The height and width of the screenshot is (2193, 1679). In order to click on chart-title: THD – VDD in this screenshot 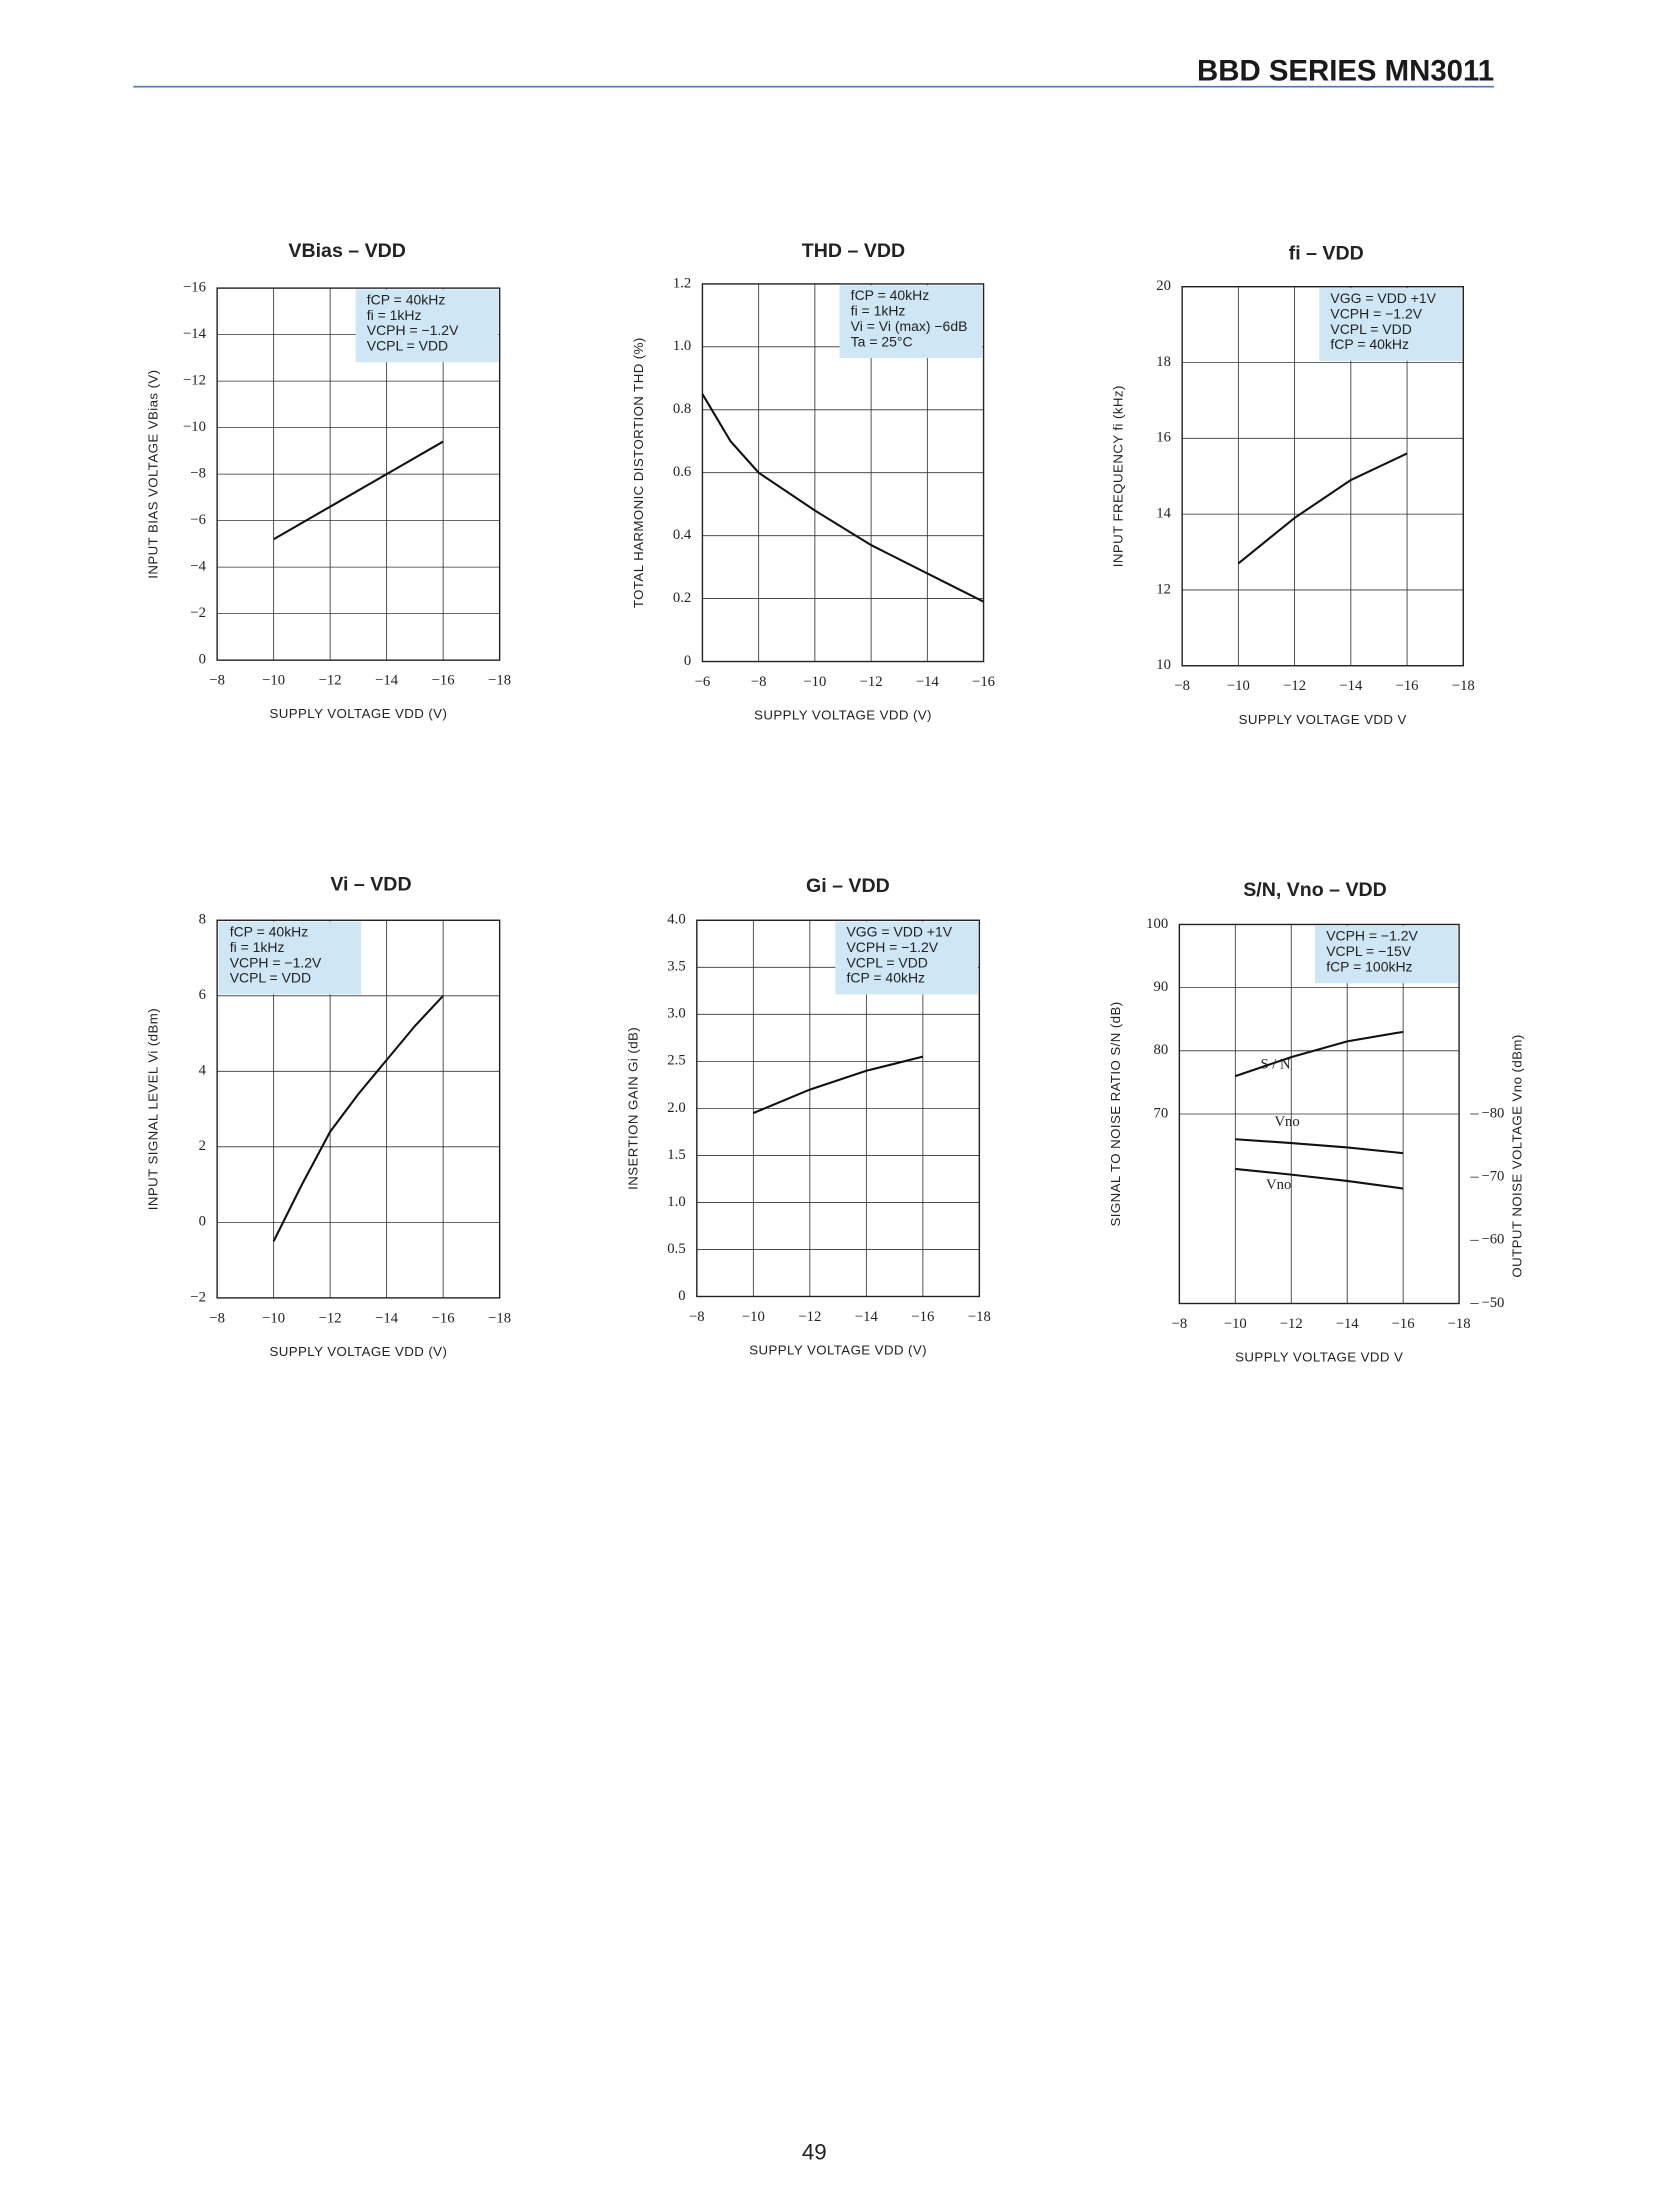, I will do `click(853, 251)`.